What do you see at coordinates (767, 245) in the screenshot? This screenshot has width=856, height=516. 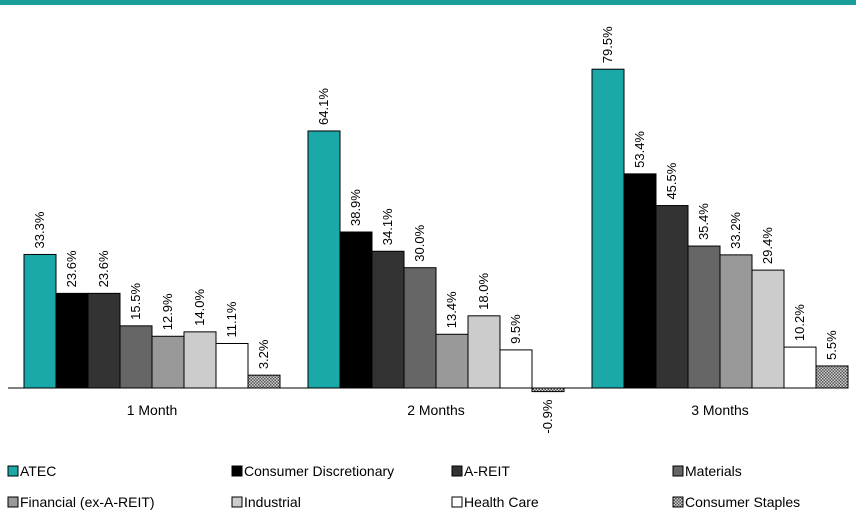 I see `value-label: 29.4%` at bounding box center [767, 245].